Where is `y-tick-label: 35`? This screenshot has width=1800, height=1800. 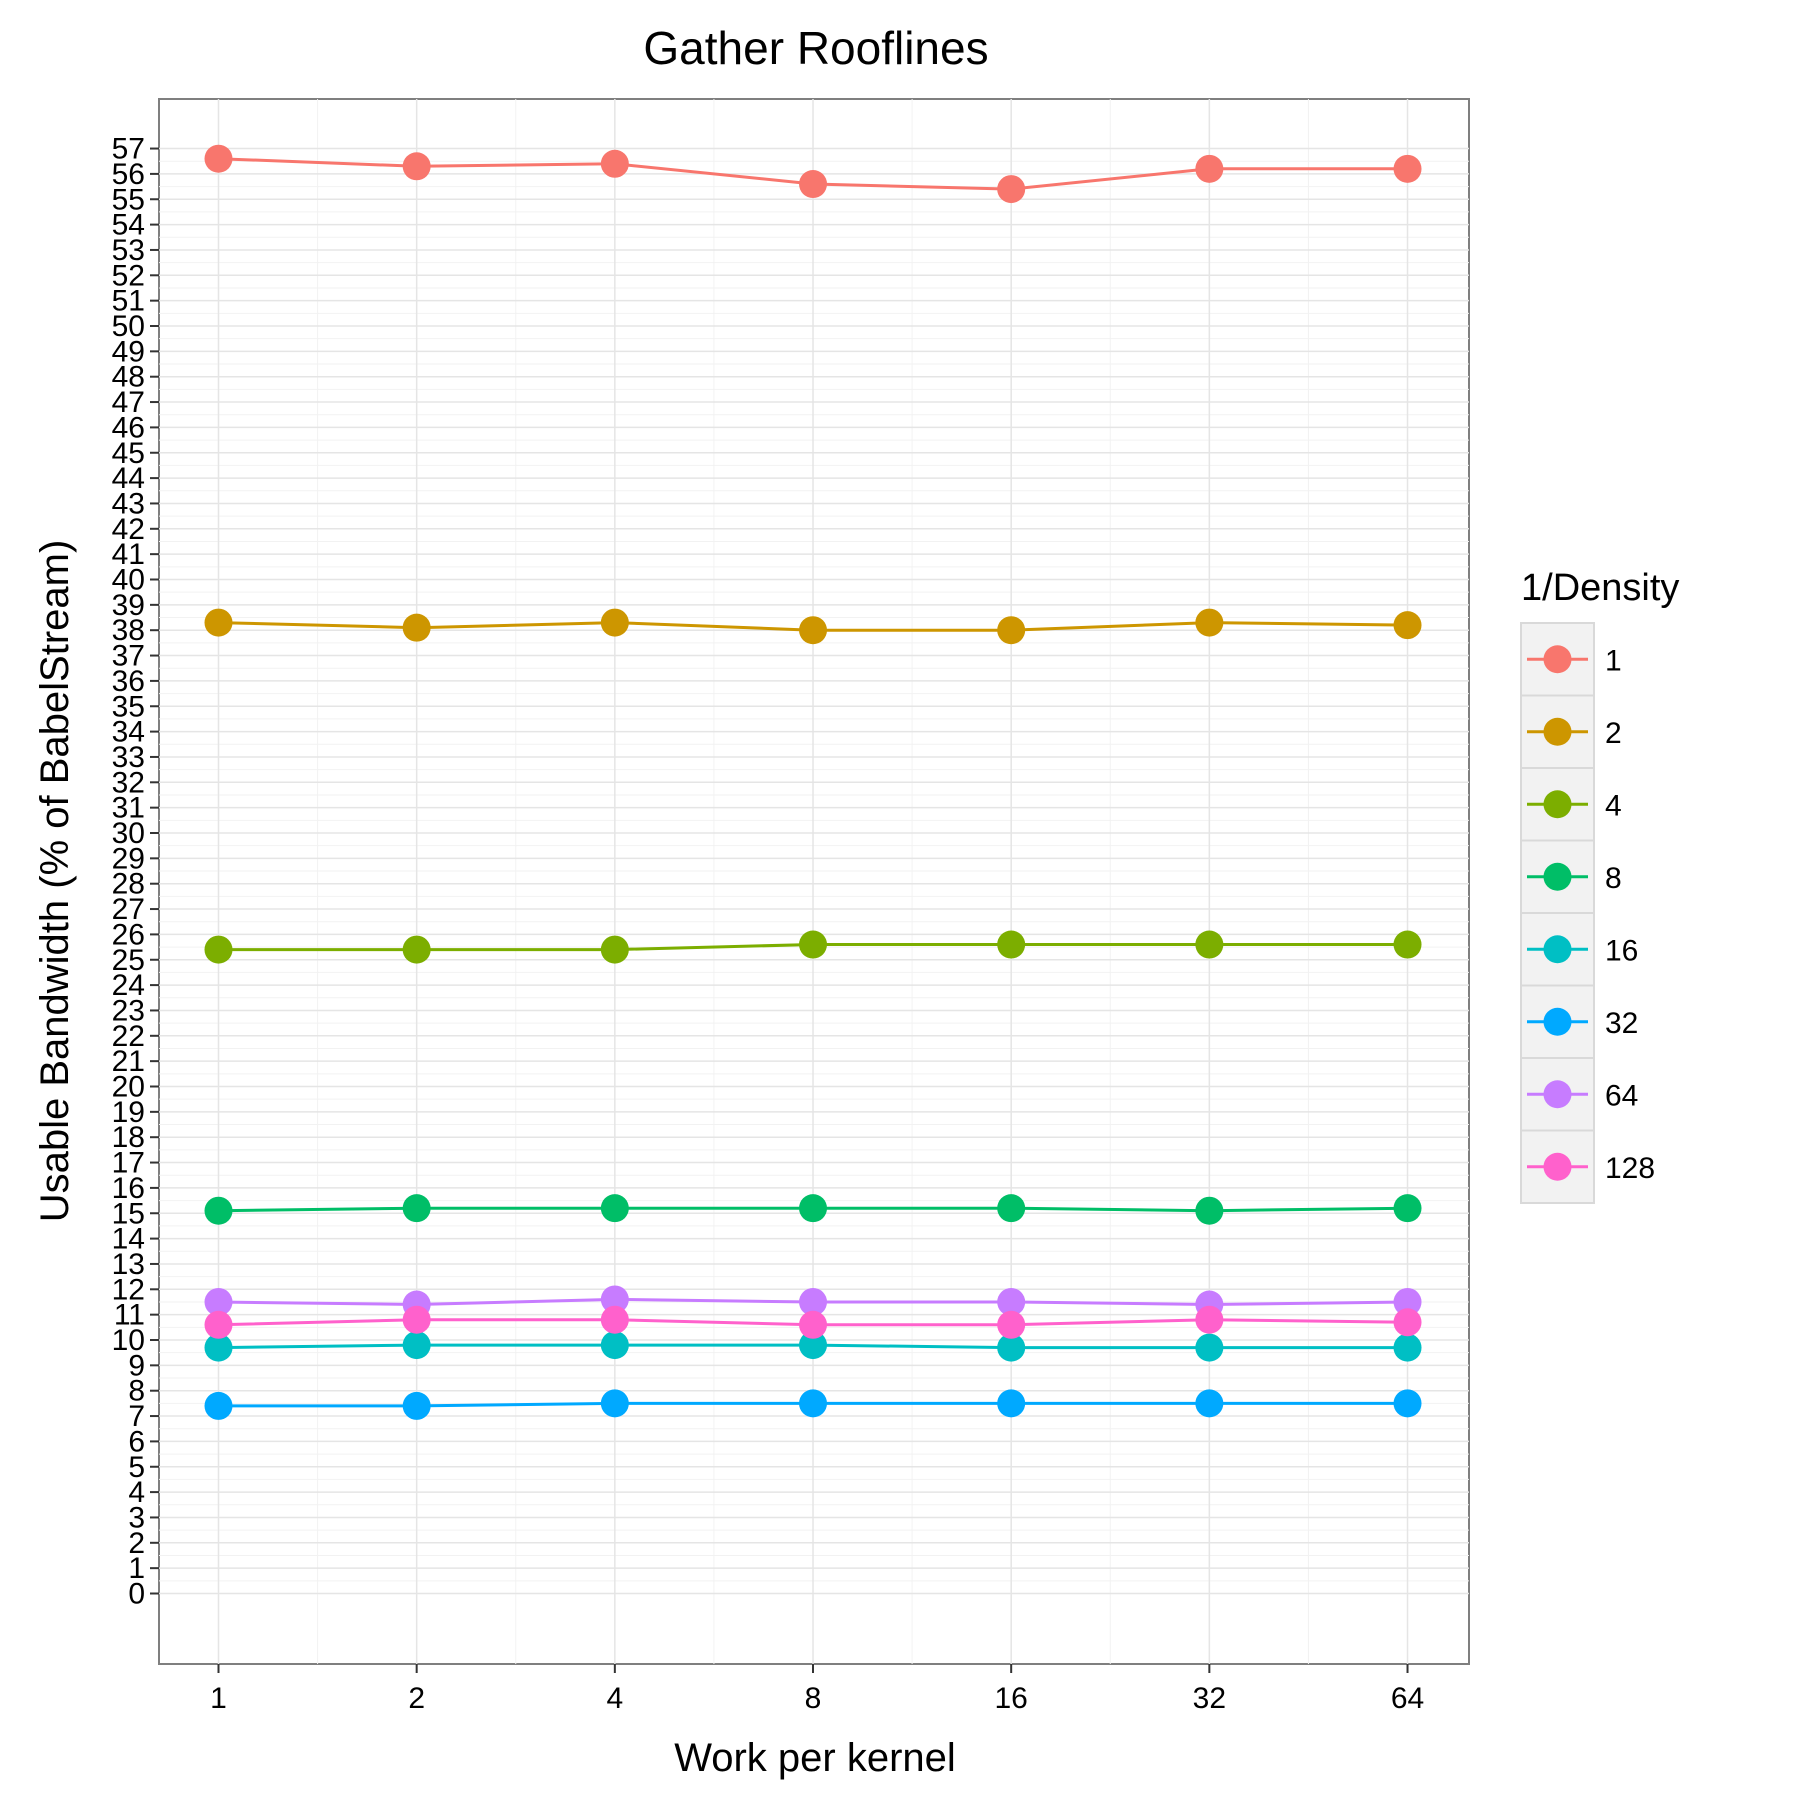 y-tick-label: 35 is located at coordinates (128, 706).